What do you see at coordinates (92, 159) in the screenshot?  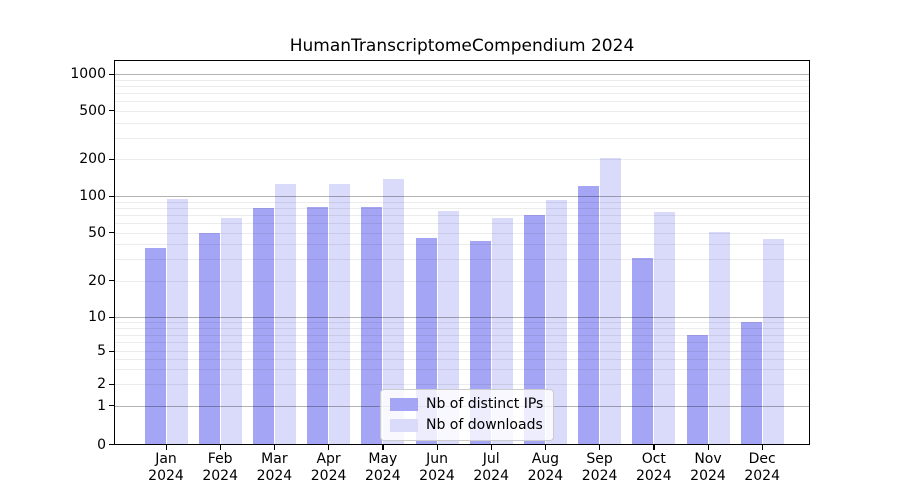 I see `y-tick-label-200: 200` at bounding box center [92, 159].